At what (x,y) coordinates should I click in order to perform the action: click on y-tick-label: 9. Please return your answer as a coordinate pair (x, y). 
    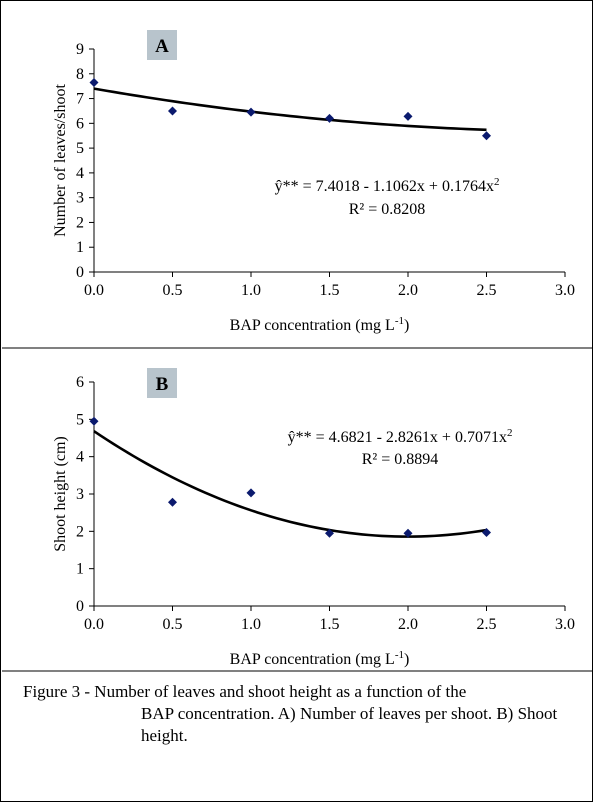
    Looking at the image, I should click on (80, 49).